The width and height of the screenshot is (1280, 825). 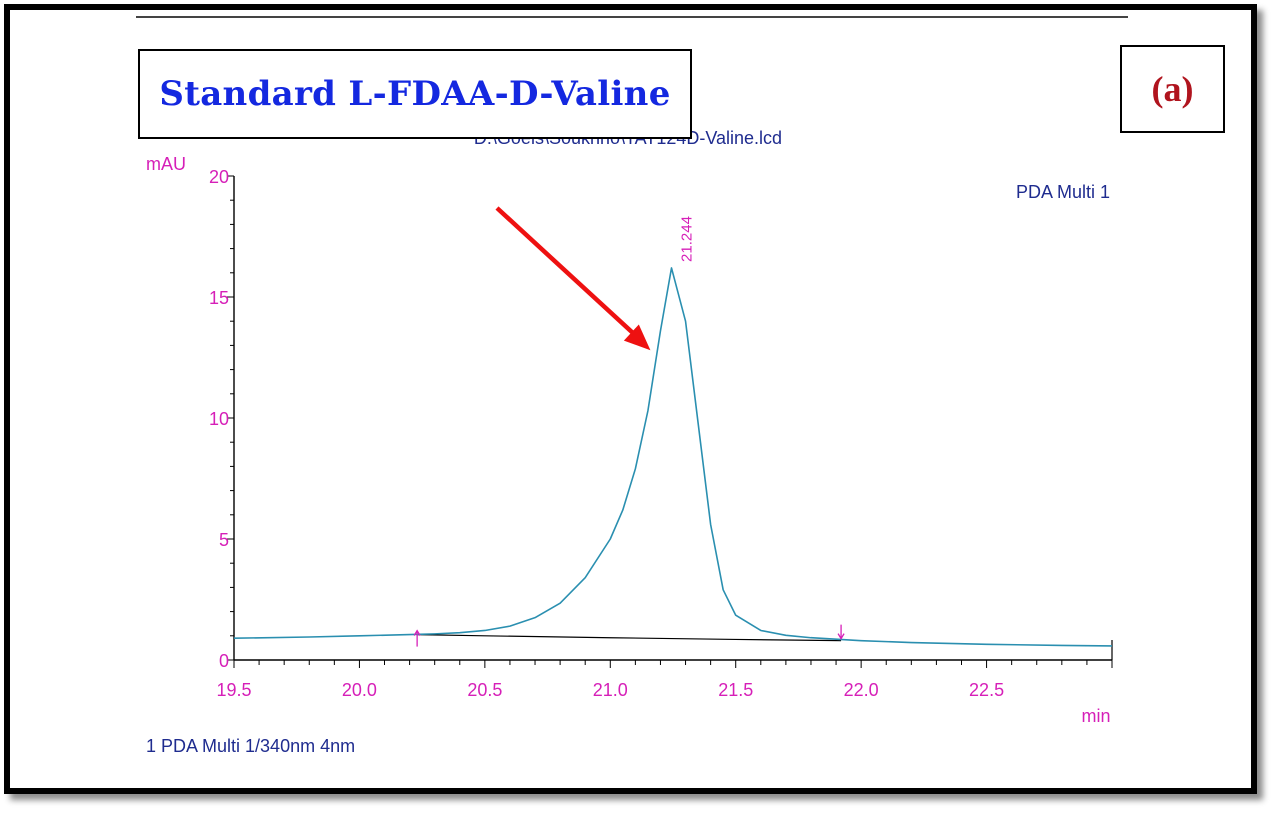 I want to click on x-tick-label: 20.5, so click(x=484, y=690).